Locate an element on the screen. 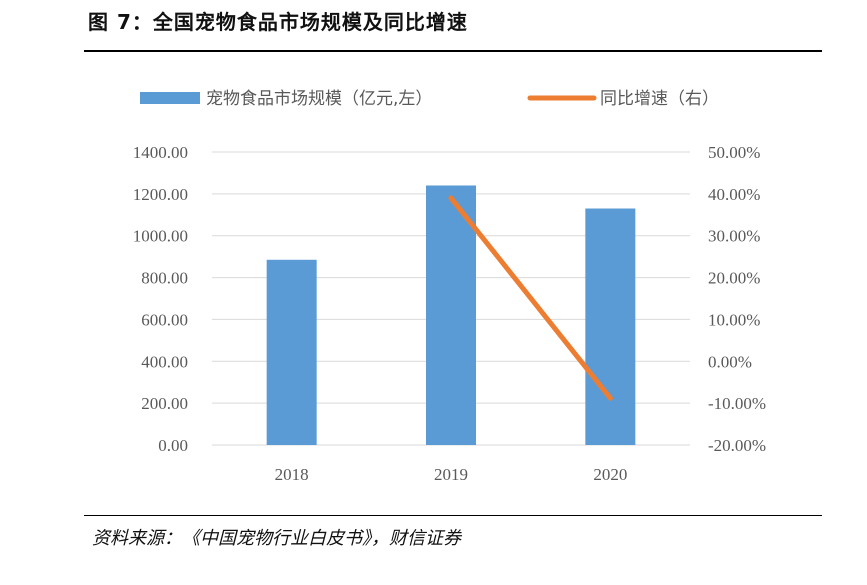 Image resolution: width=867 pixels, height=585 pixels. y-left-tick-label: 600.00 is located at coordinates (164, 319).